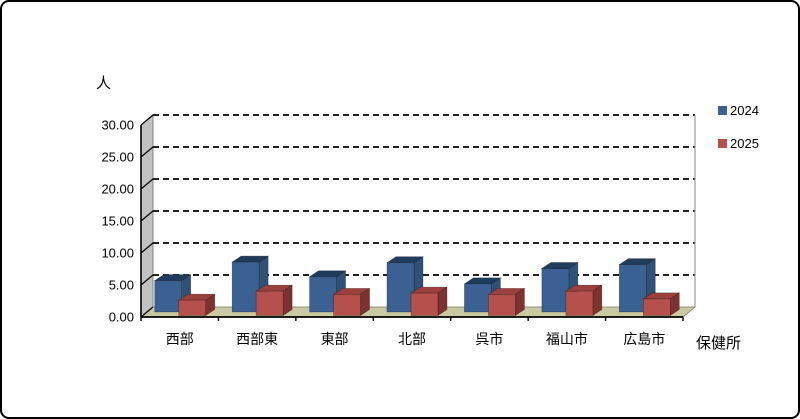 This screenshot has height=419, width=800. What do you see at coordinates (257, 339) in the screenshot?
I see `category-label: 西部東` at bounding box center [257, 339].